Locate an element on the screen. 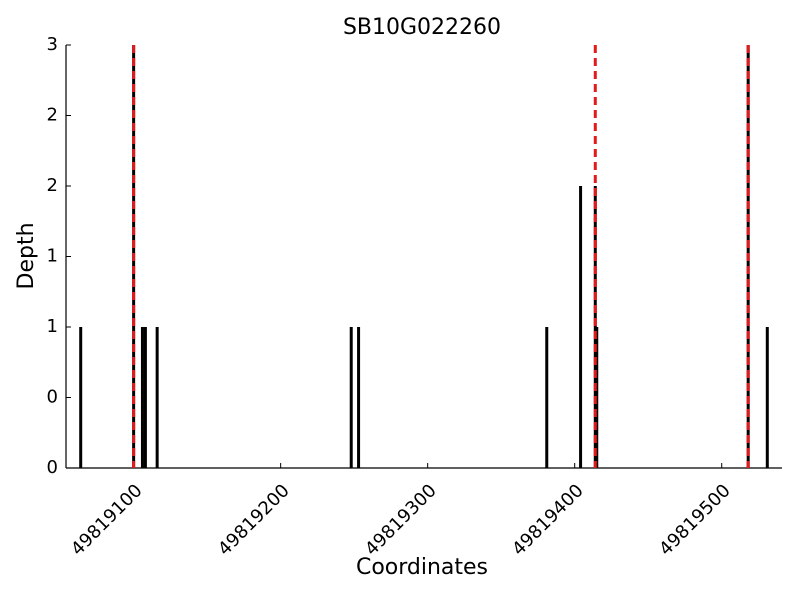 This screenshot has height=600, width=800. x-tick-label: 49819500 is located at coordinates (695, 520).